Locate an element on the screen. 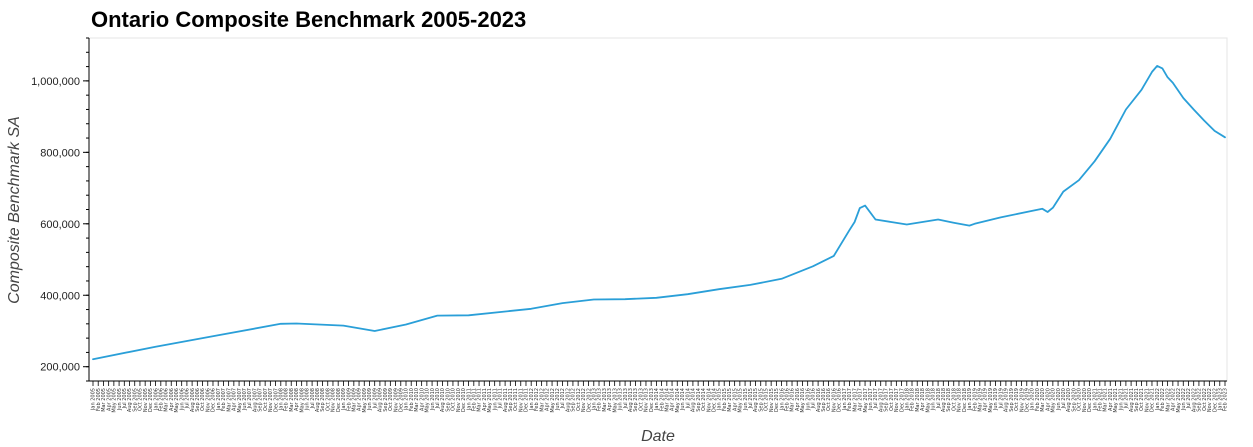  x-tick-label: May 2014 is located at coordinates (678, 400).